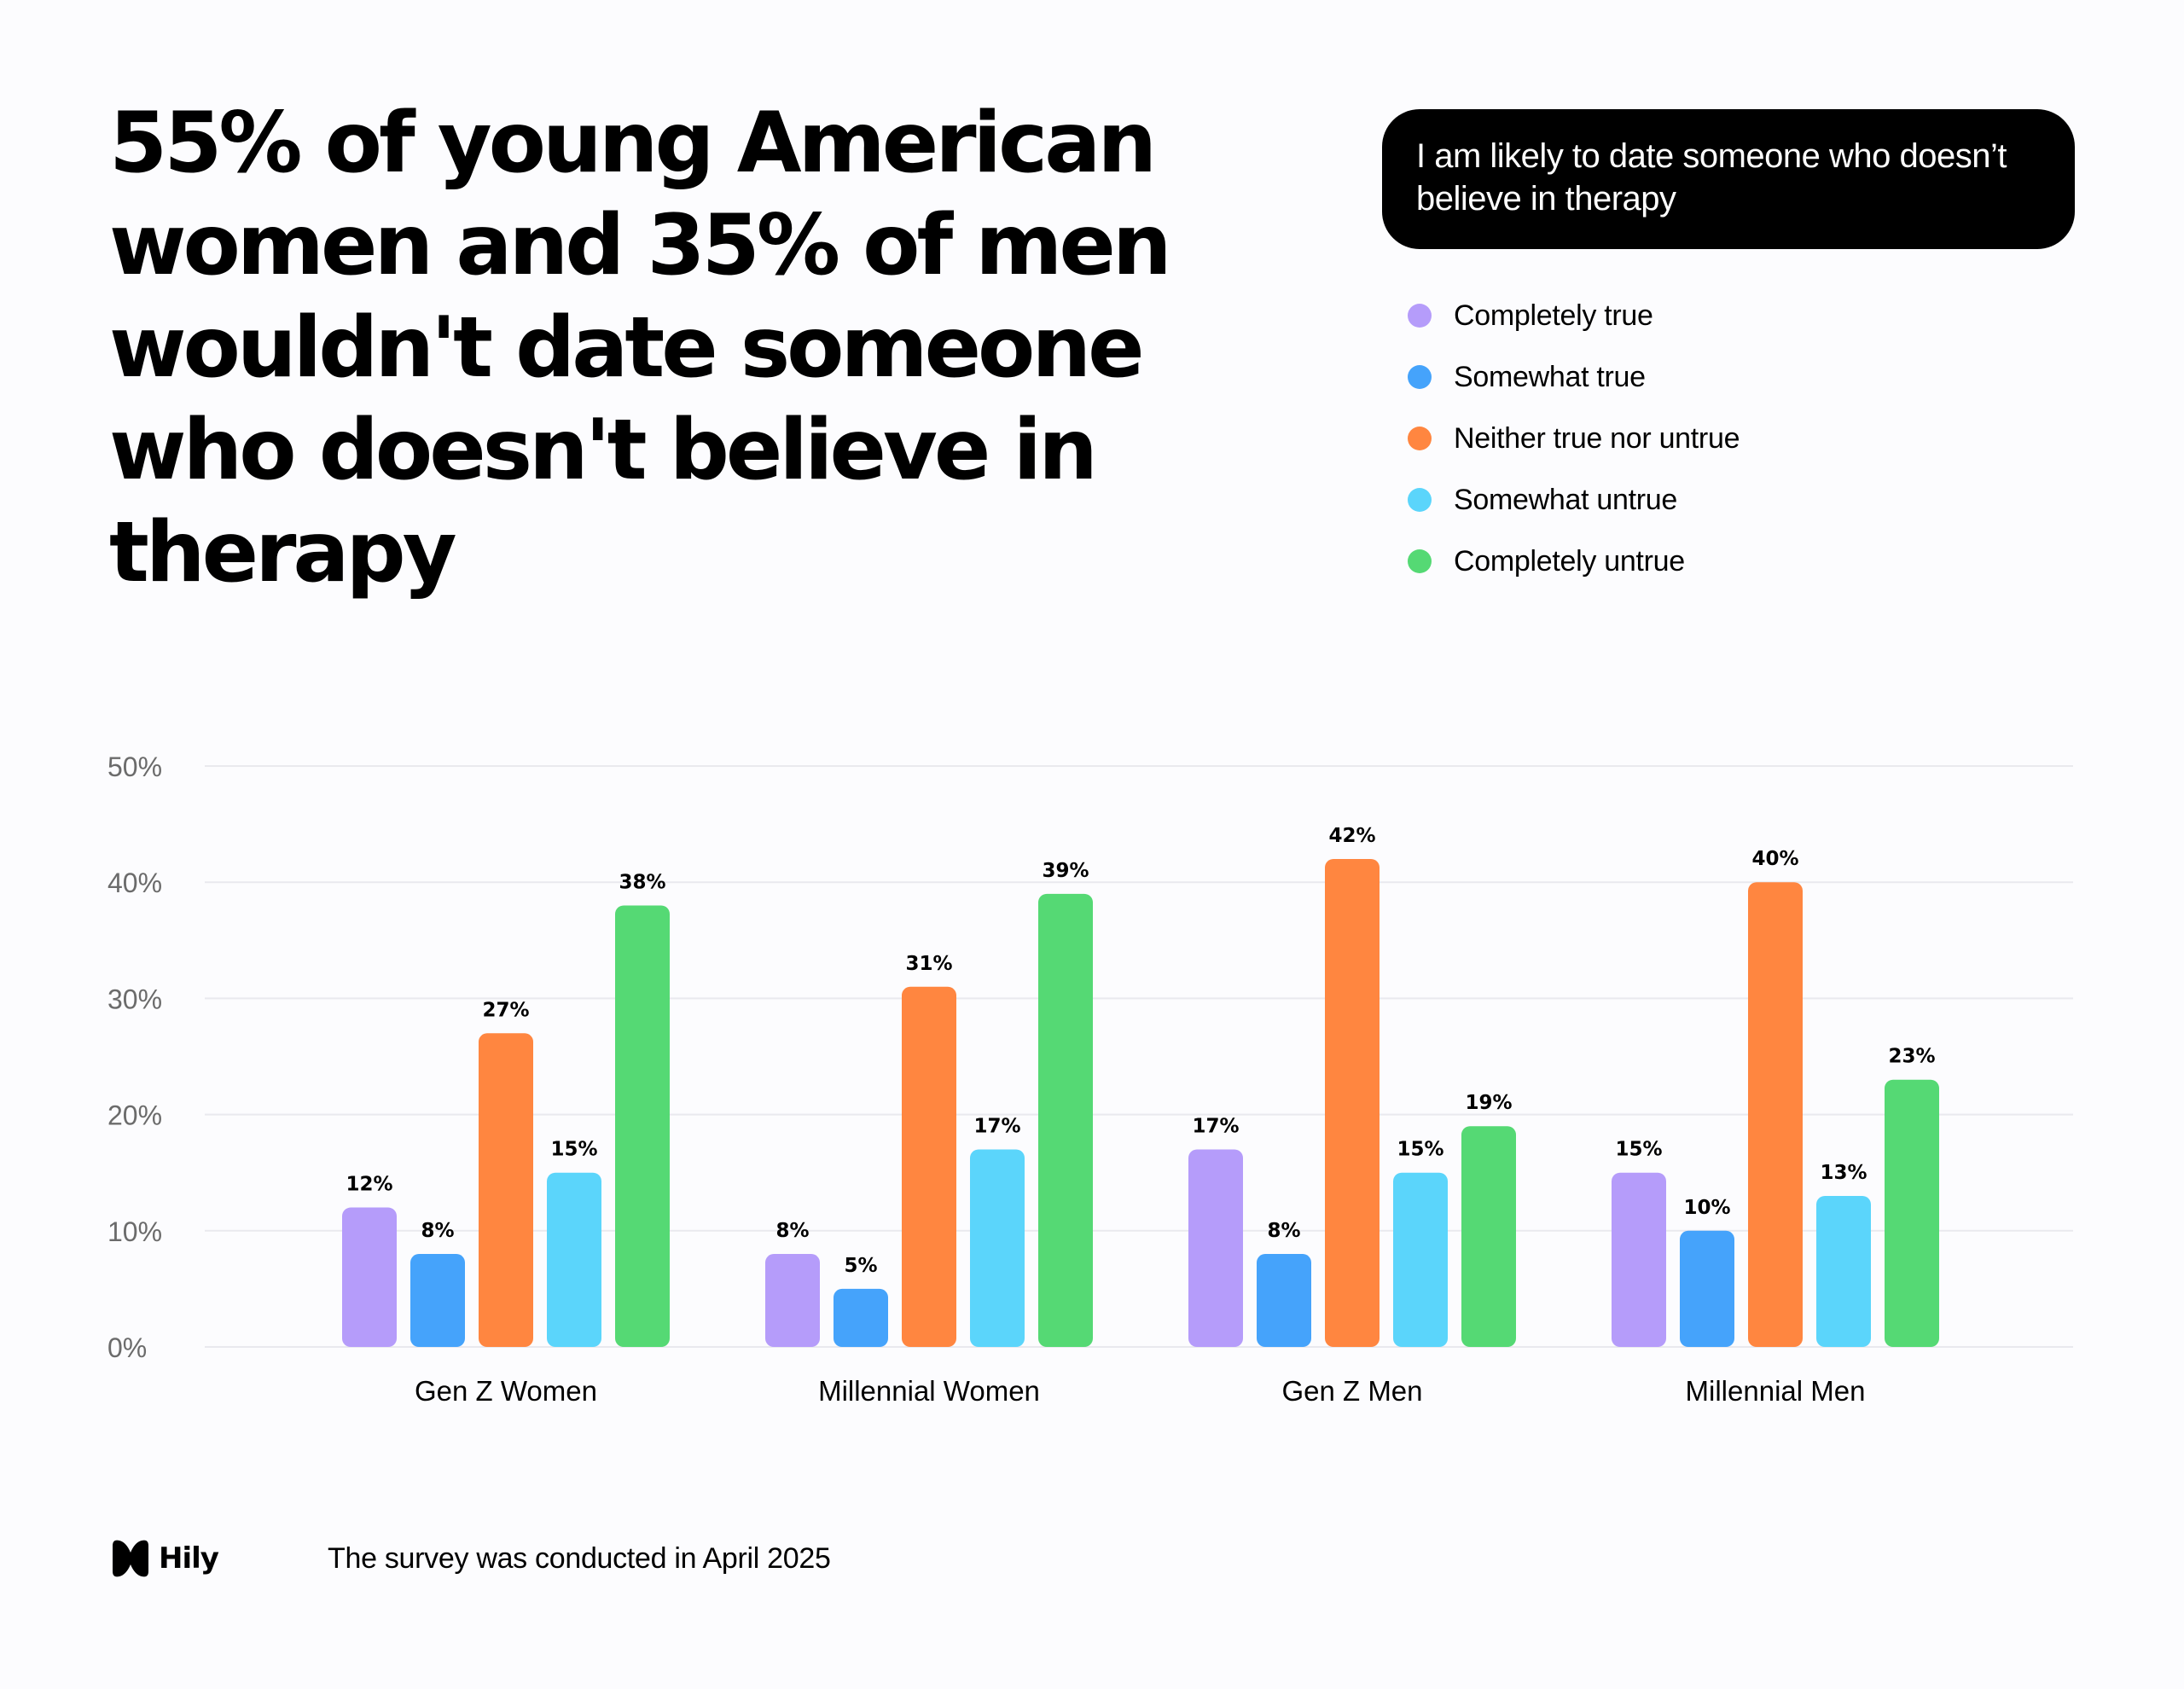  What do you see at coordinates (1553, 316) in the screenshot?
I see `legend-label: Completely true` at bounding box center [1553, 316].